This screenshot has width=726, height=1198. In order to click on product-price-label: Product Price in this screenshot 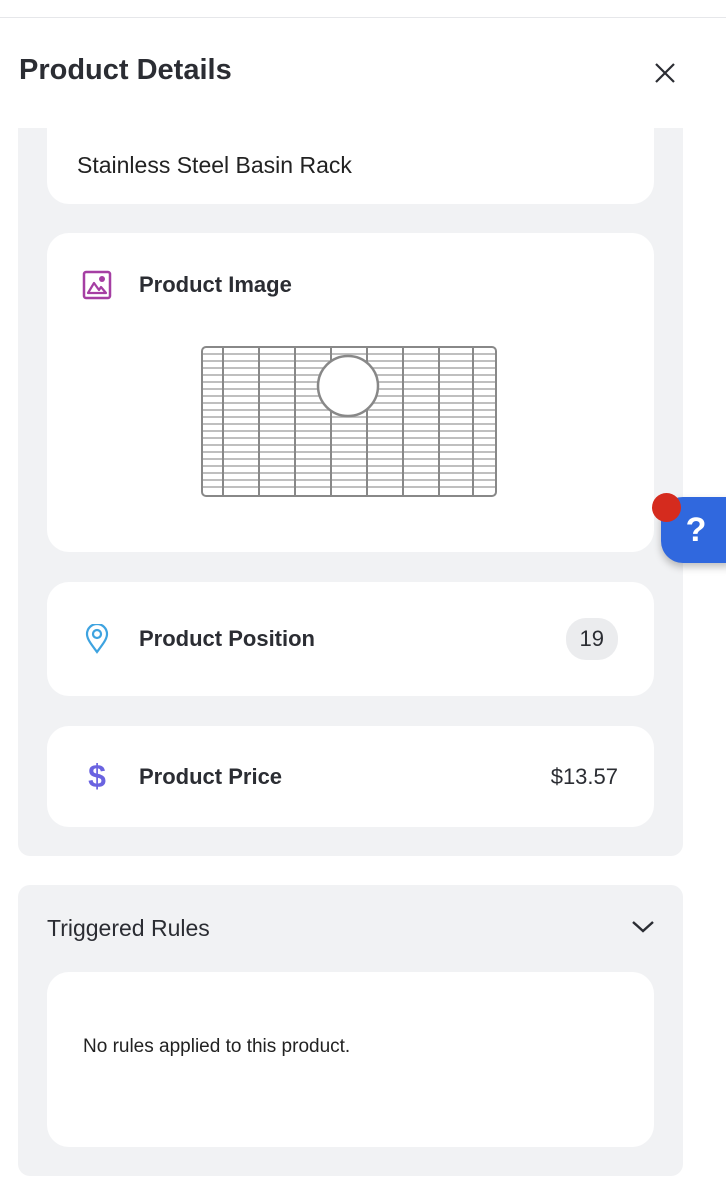, I will do `click(211, 776)`.